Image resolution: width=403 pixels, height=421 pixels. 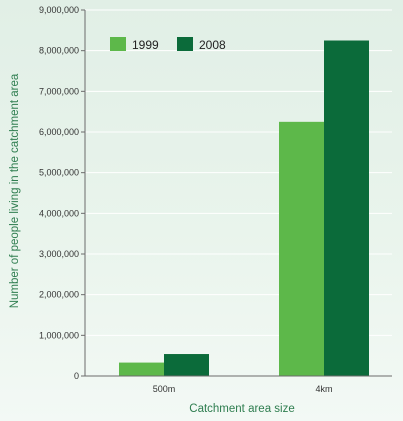 I want to click on x-axis-title: Catchment area size, so click(x=241, y=409).